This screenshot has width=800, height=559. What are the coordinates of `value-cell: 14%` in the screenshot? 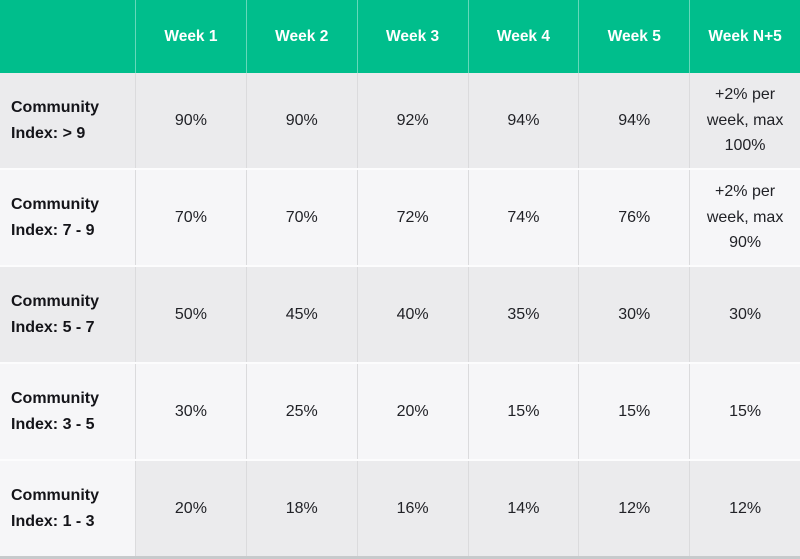 It's located at (523, 508).